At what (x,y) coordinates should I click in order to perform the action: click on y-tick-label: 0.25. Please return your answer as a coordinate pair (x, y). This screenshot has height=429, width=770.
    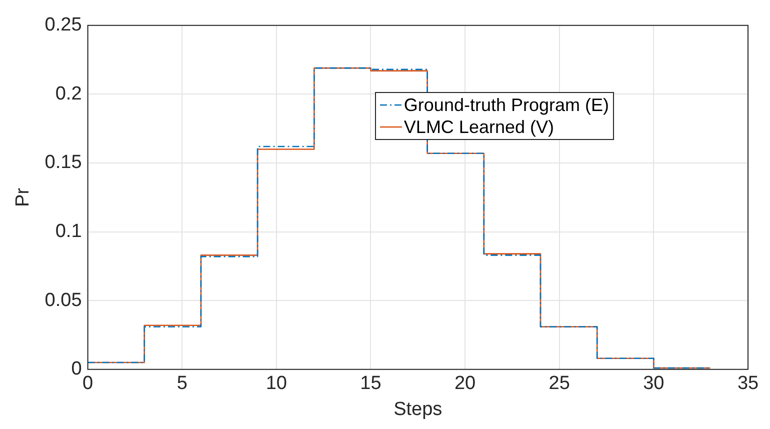
    Looking at the image, I should click on (63, 25).